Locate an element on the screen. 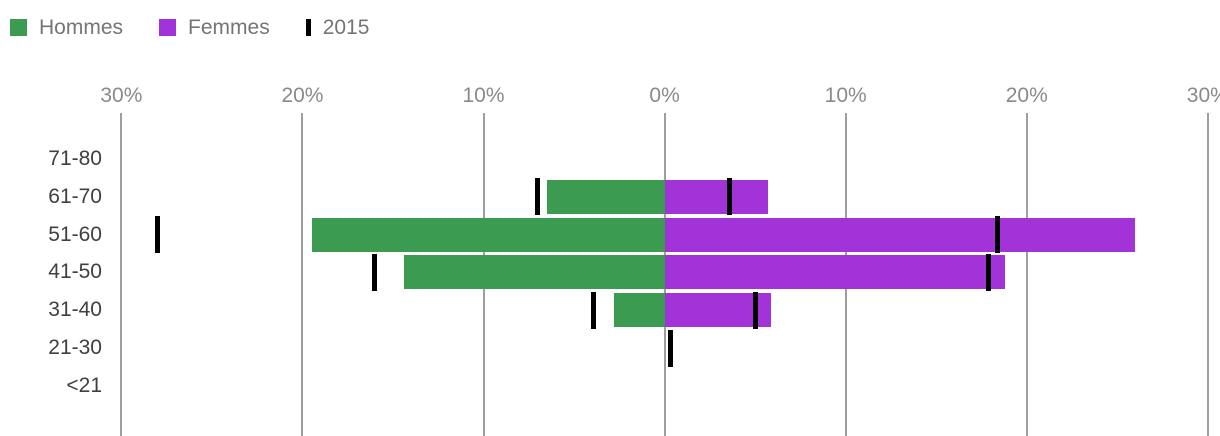 The width and height of the screenshot is (1220, 436). chart-legend: Hommes Femmes 2015 is located at coordinates (189, 27).